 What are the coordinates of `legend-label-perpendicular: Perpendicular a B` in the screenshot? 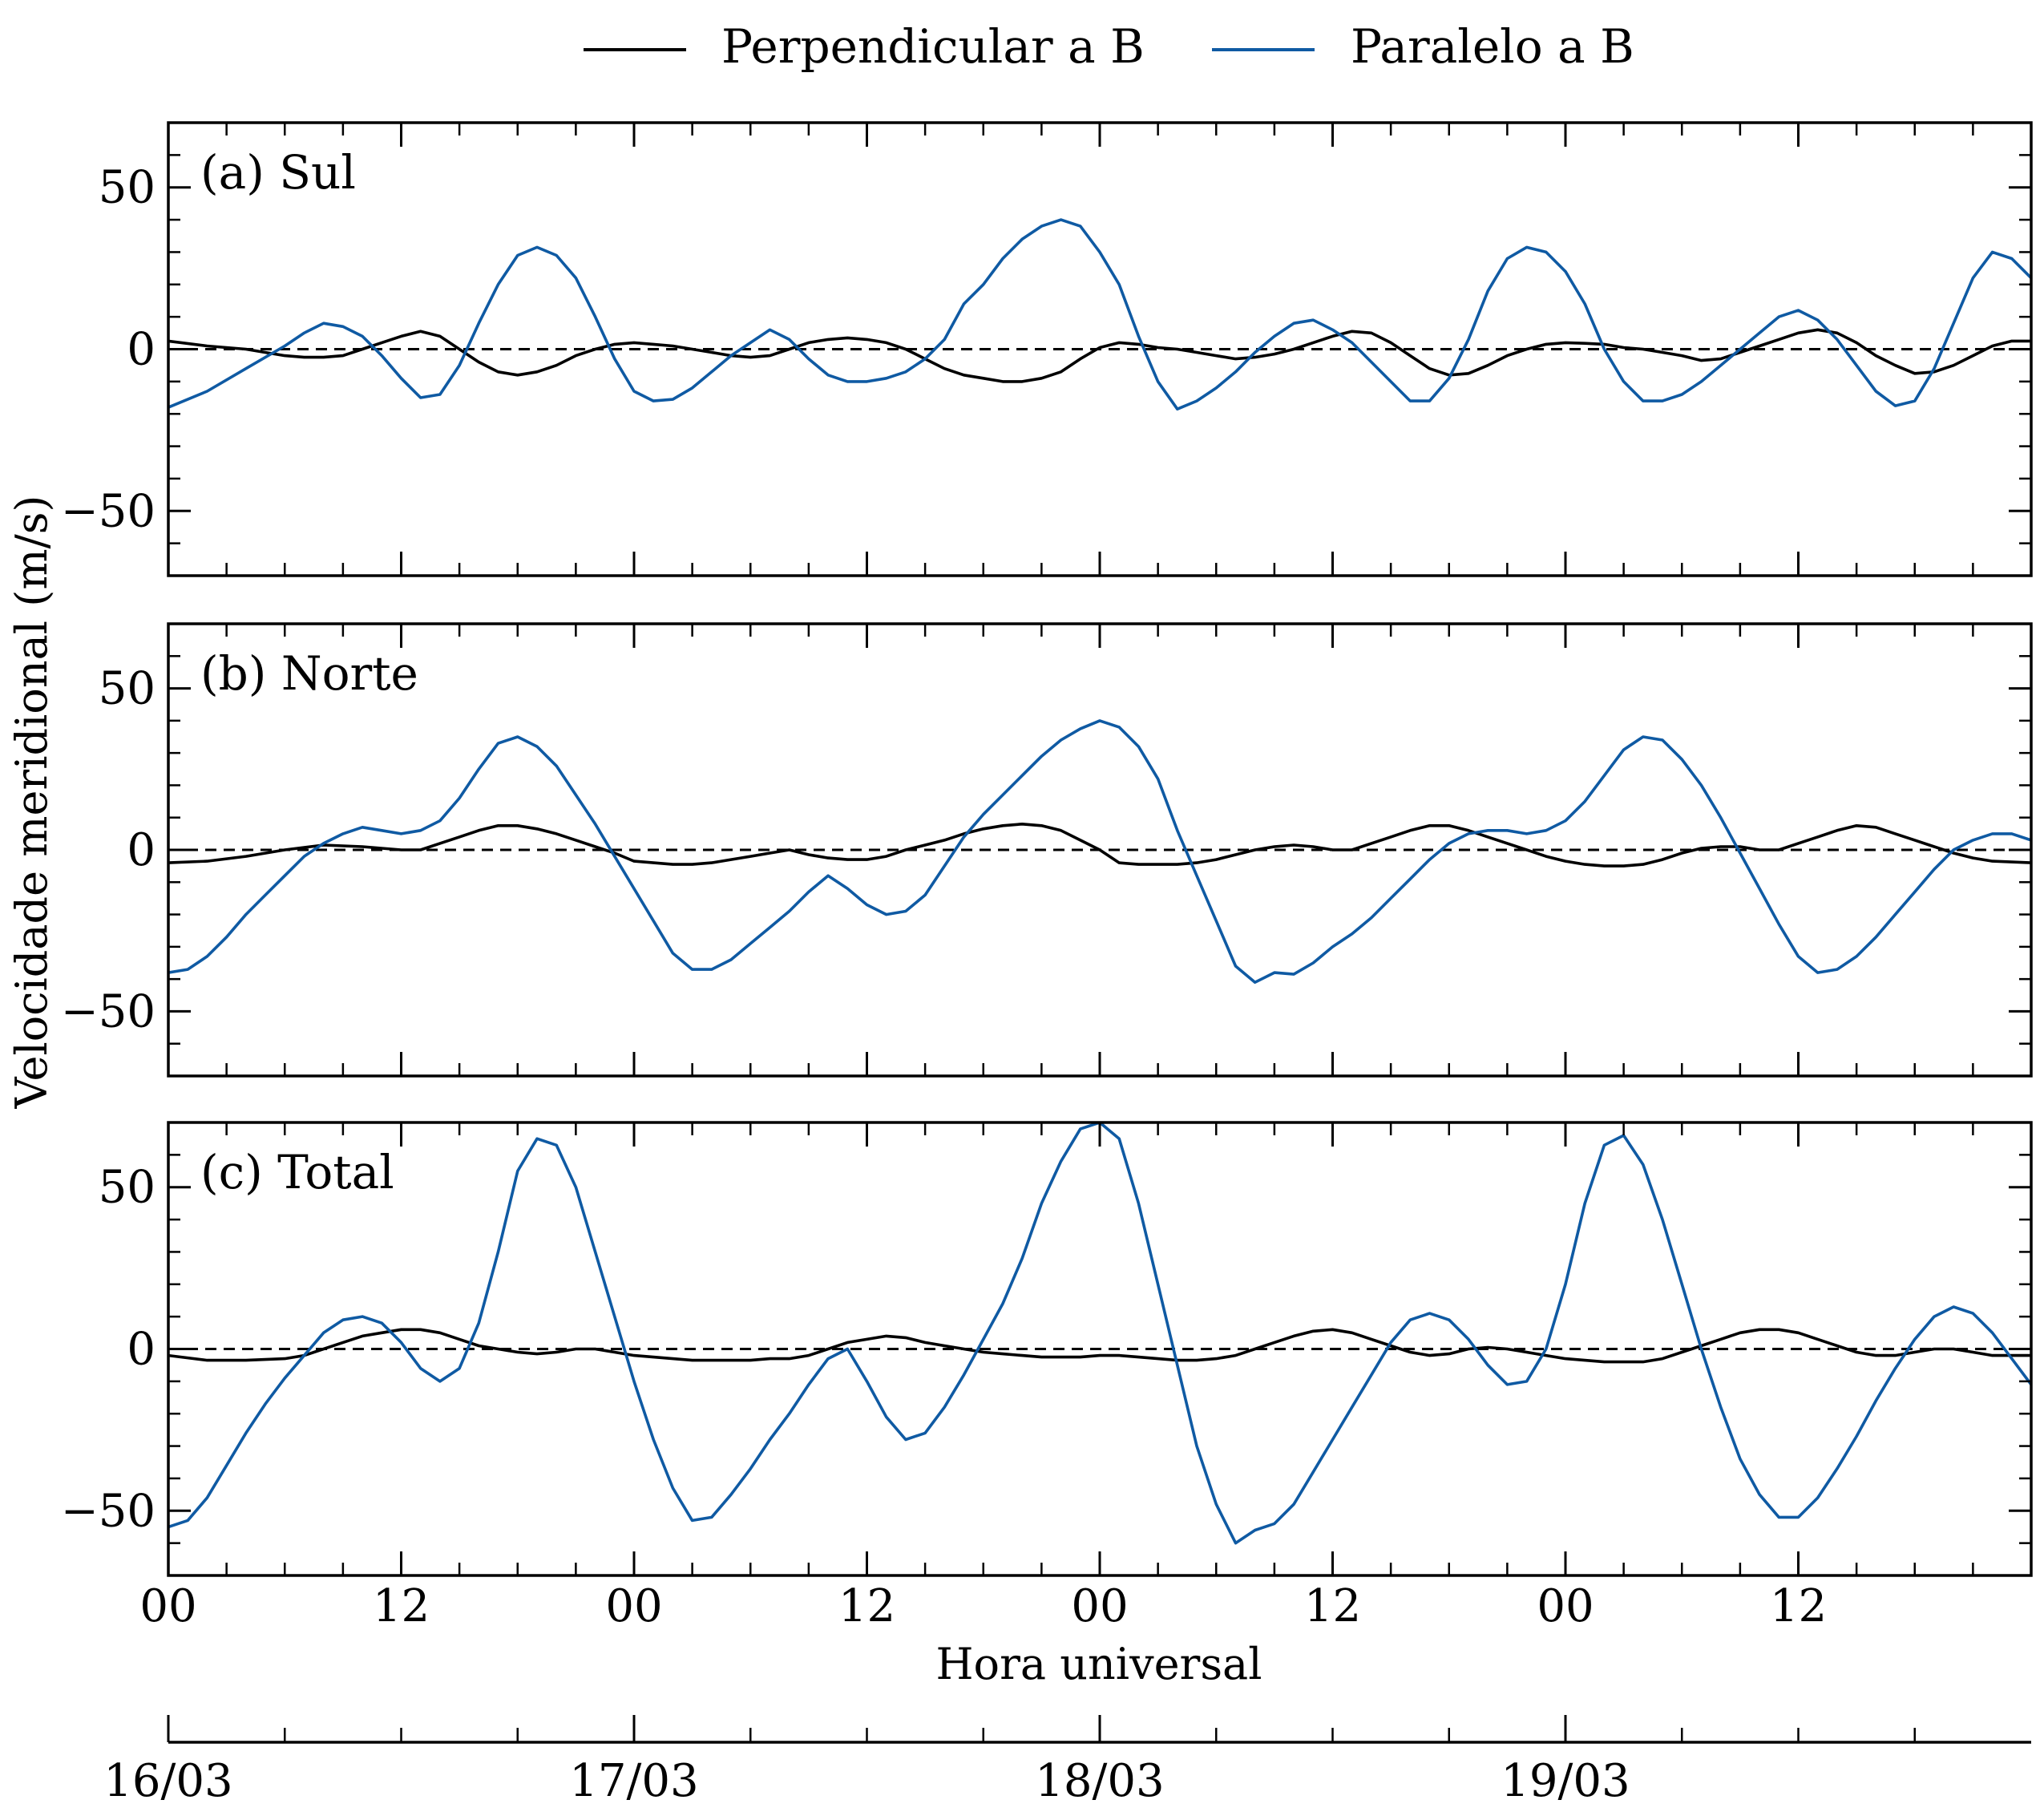 It's located at (933, 46).